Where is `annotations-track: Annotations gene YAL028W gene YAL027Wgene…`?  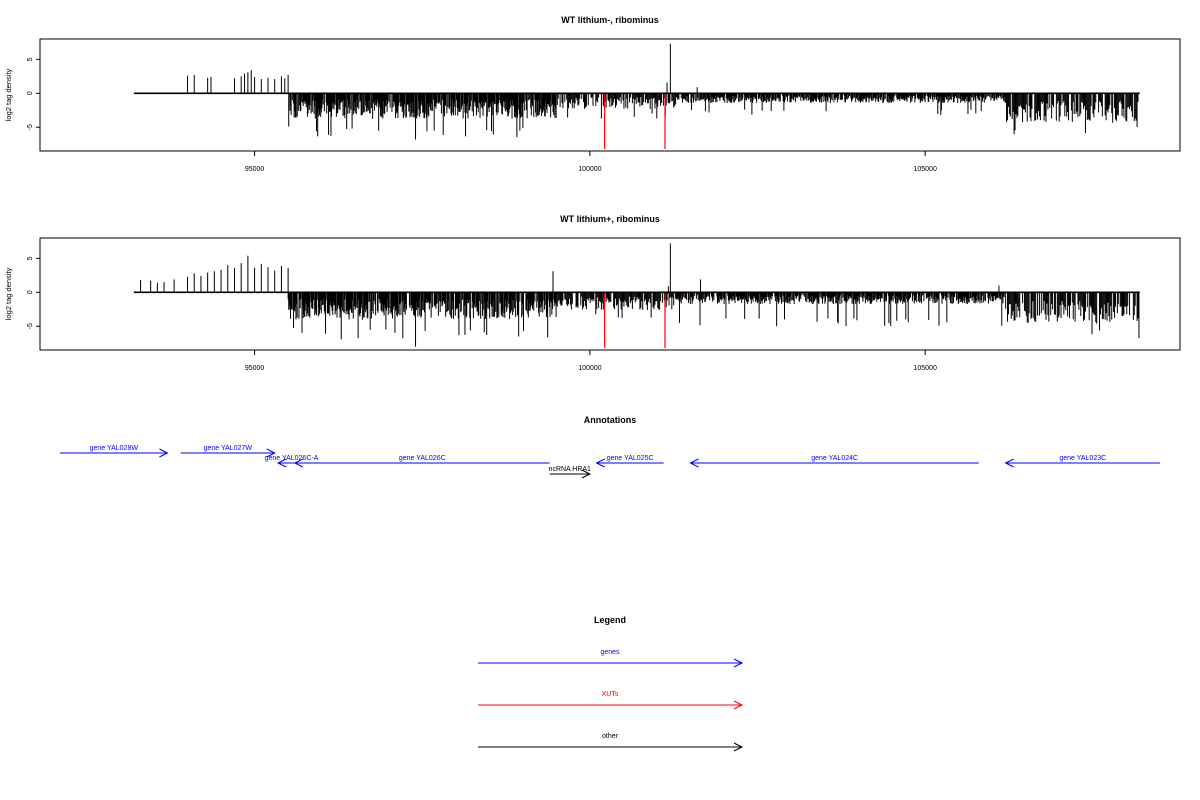 annotations-track: Annotations gene YAL028W gene YAL027Wgene… is located at coordinates (610, 447).